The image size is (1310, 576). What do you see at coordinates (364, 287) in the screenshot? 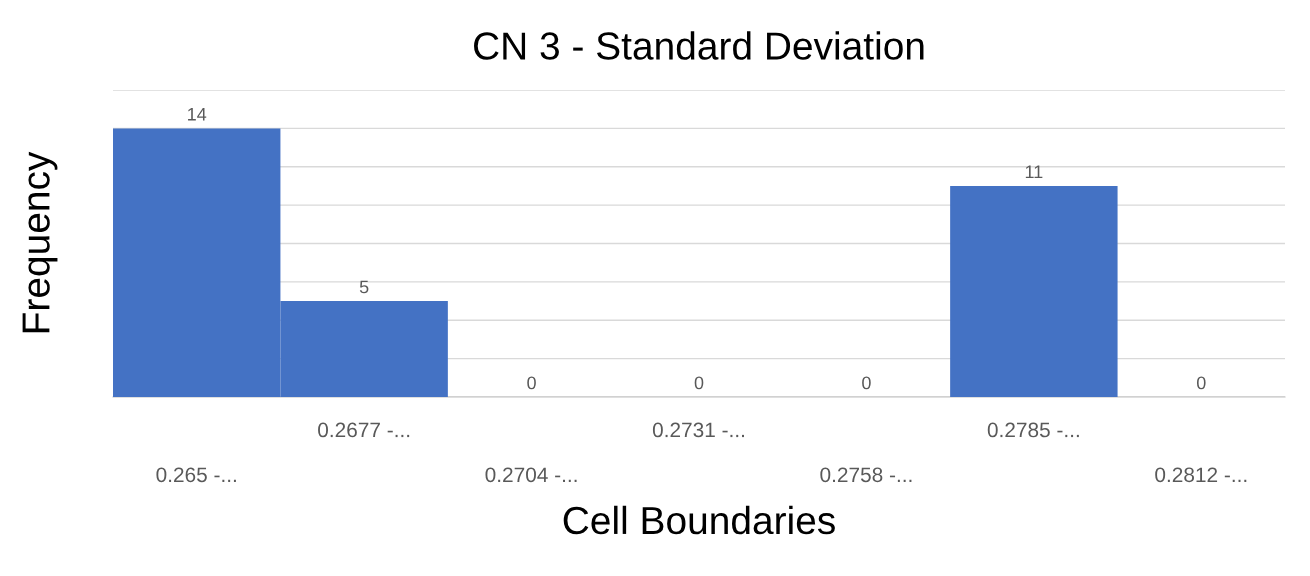
I see `data-label: 5` at bounding box center [364, 287].